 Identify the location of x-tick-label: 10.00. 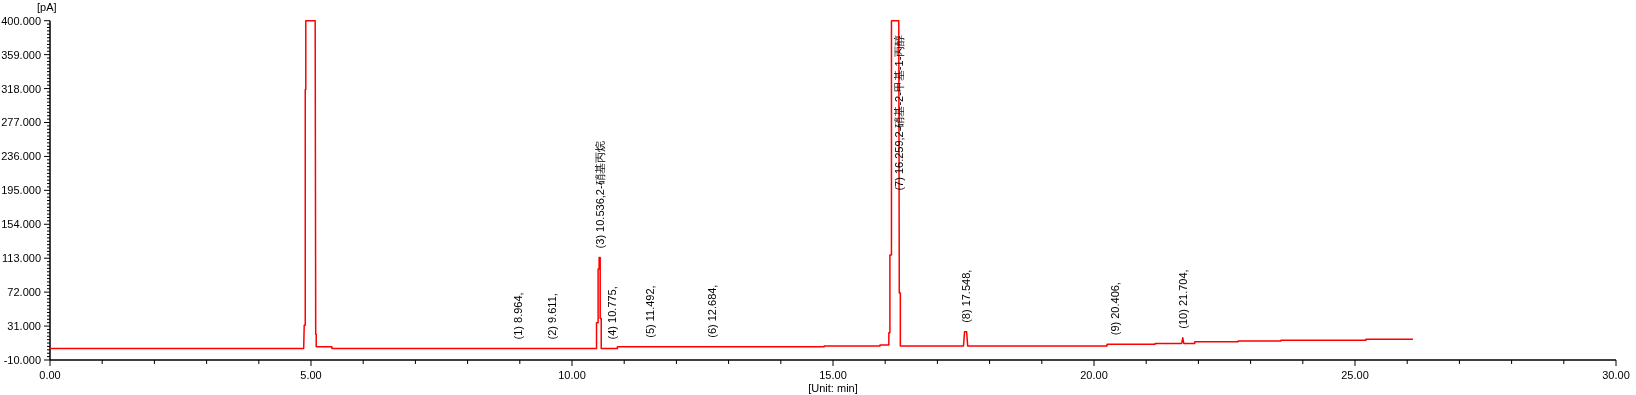
(572, 375).